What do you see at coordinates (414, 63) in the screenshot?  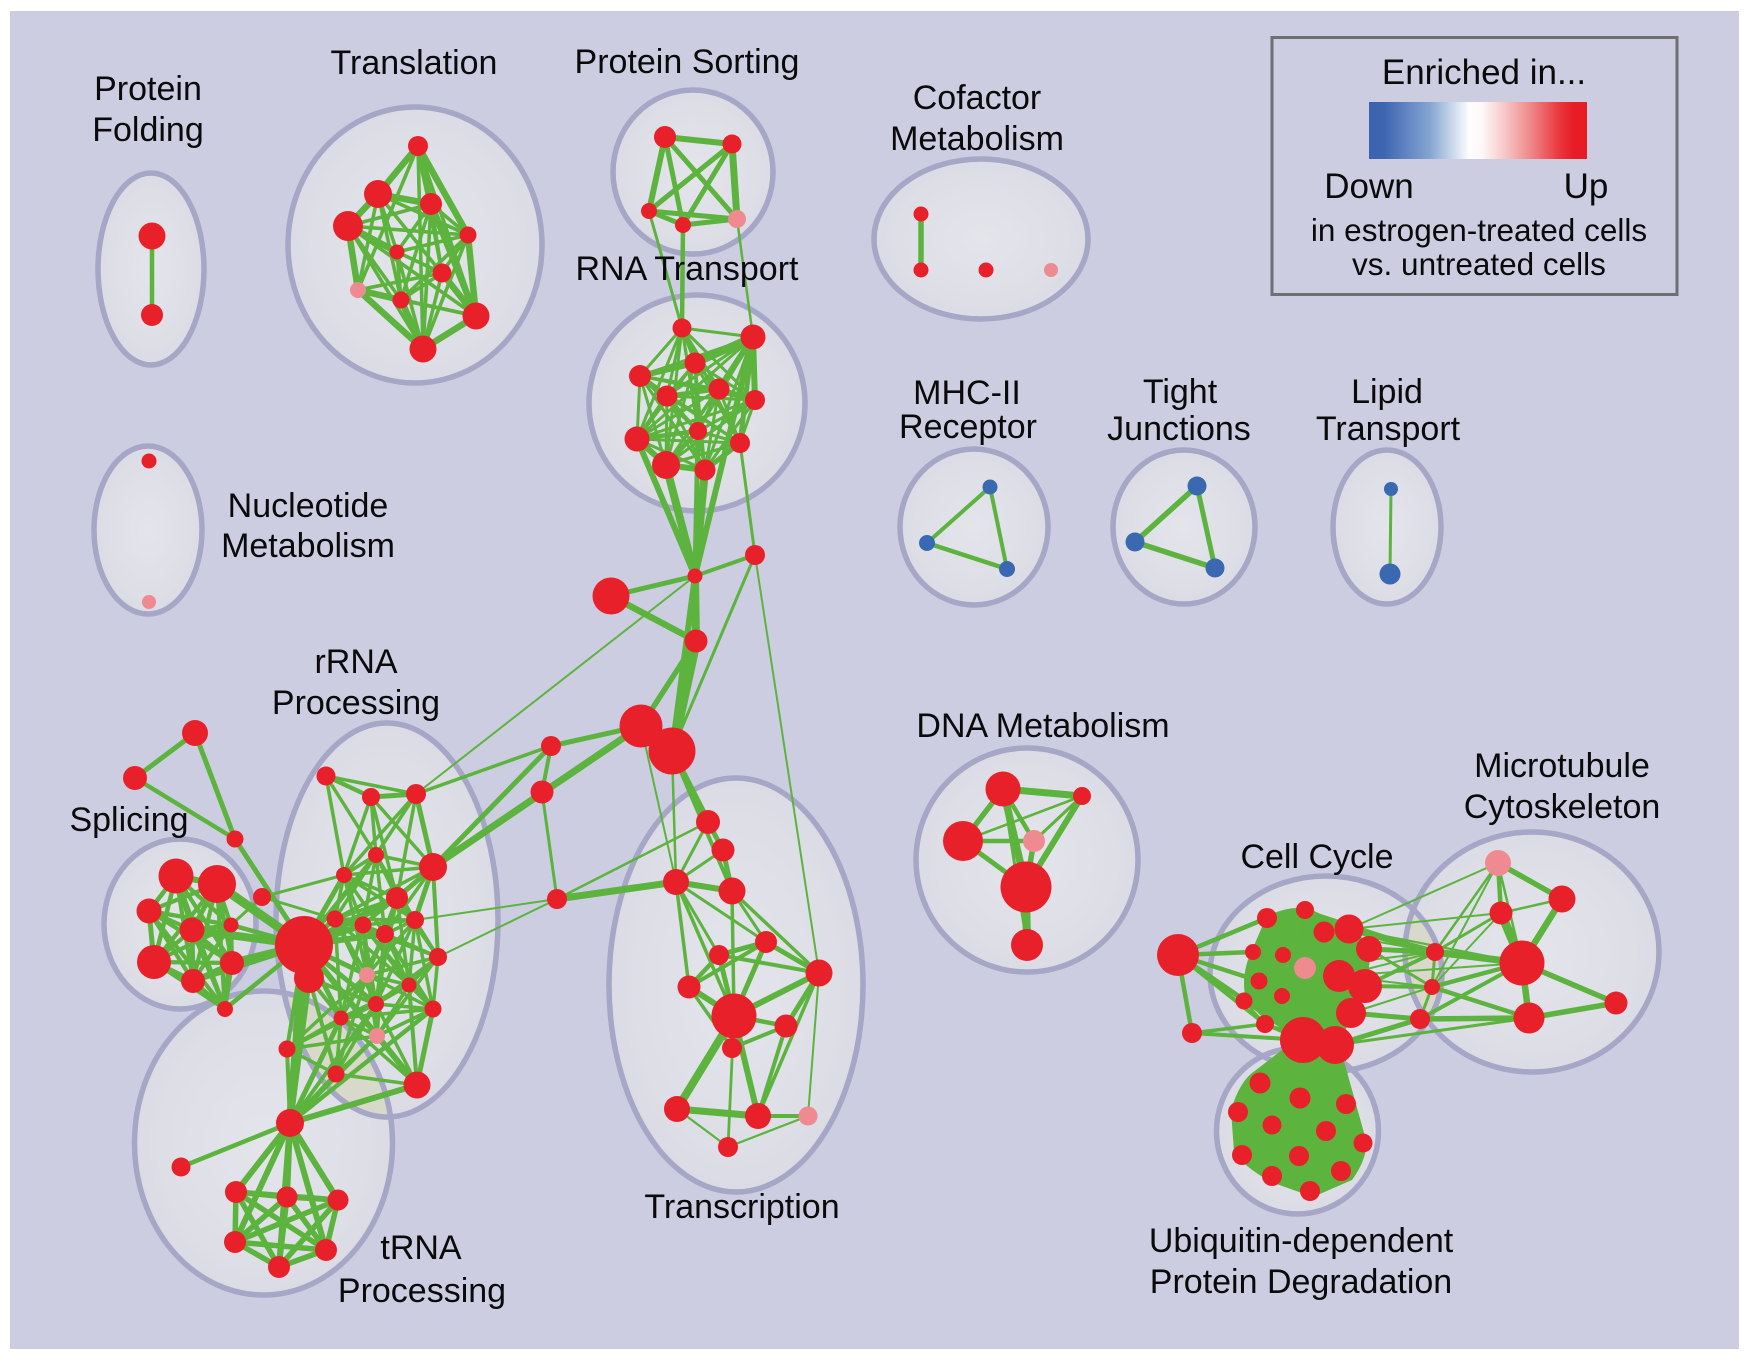 I see `svg-text: Translation` at bounding box center [414, 63].